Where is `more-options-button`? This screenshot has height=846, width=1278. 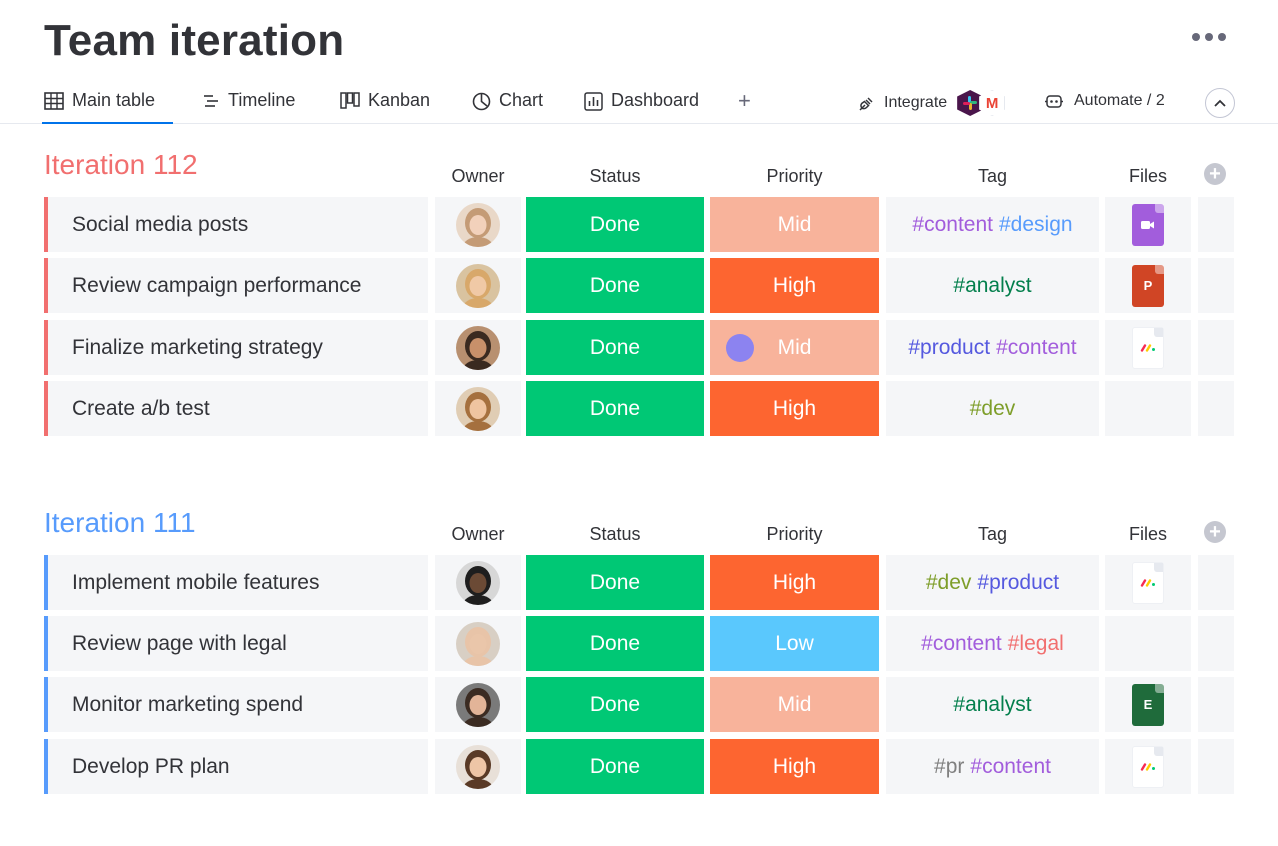
more-options-button is located at coordinates (1212, 37).